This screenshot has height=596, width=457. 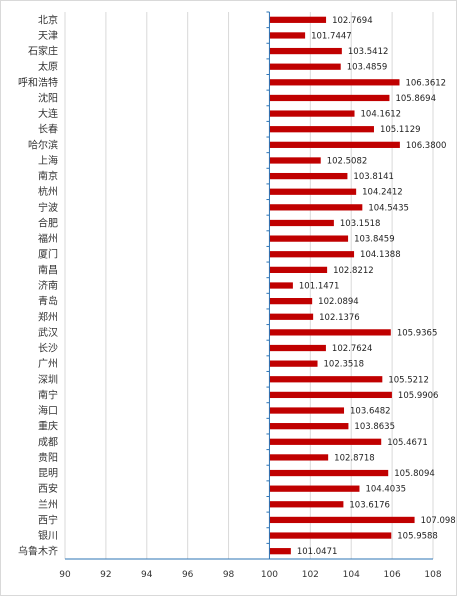 I want to click on data-label: 107.0988, so click(x=438, y=521).